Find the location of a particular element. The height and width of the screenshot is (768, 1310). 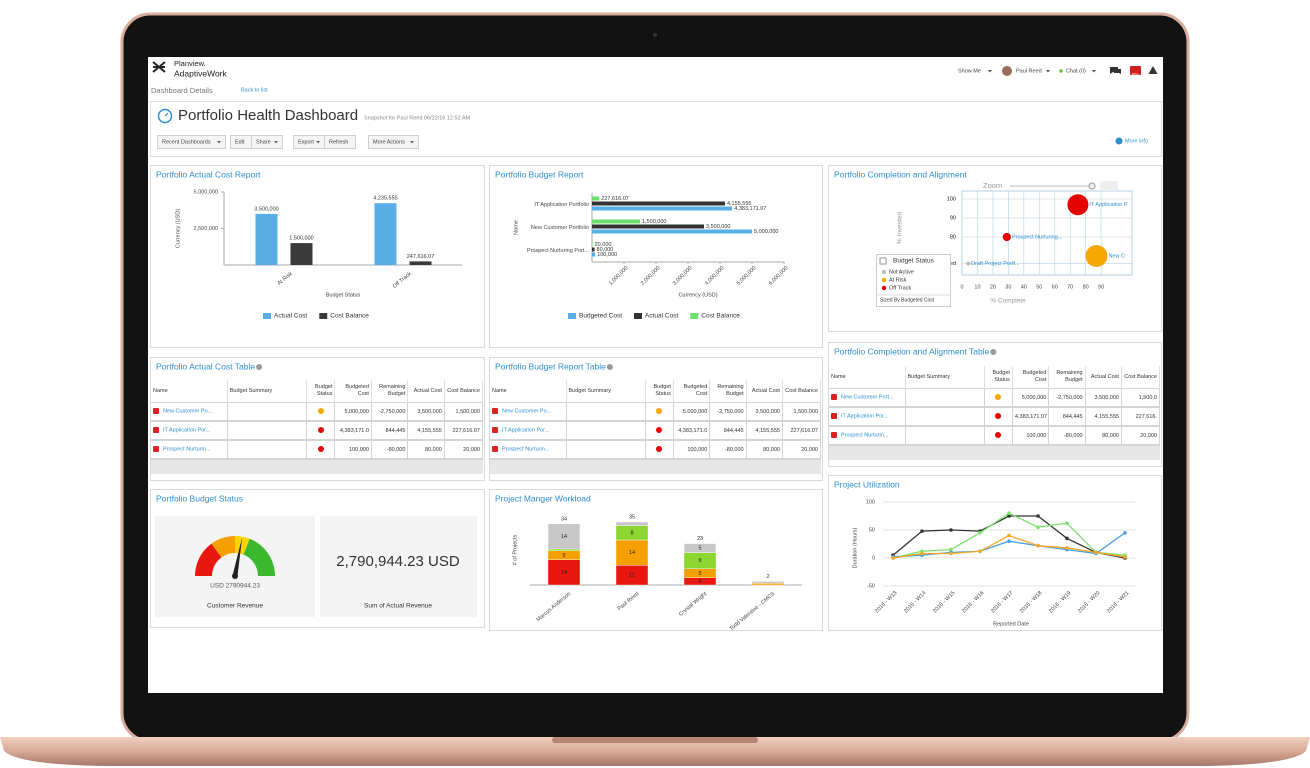

zoom-reset is located at coordinates (1109, 186).